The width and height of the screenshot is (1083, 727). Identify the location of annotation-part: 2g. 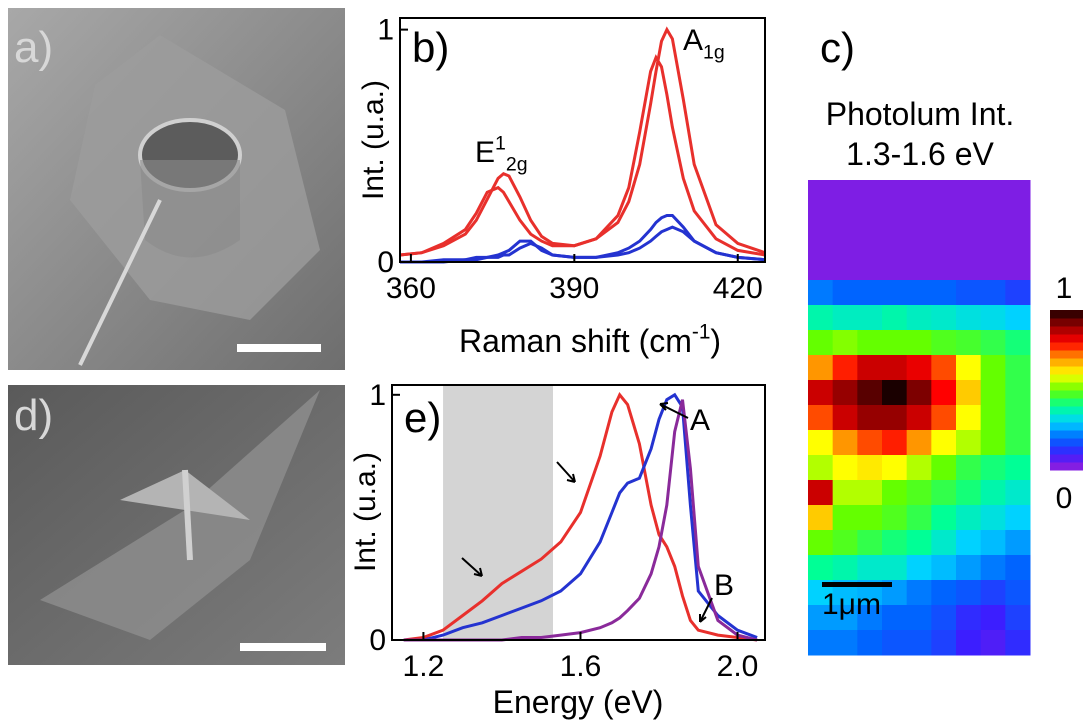
(517, 164).